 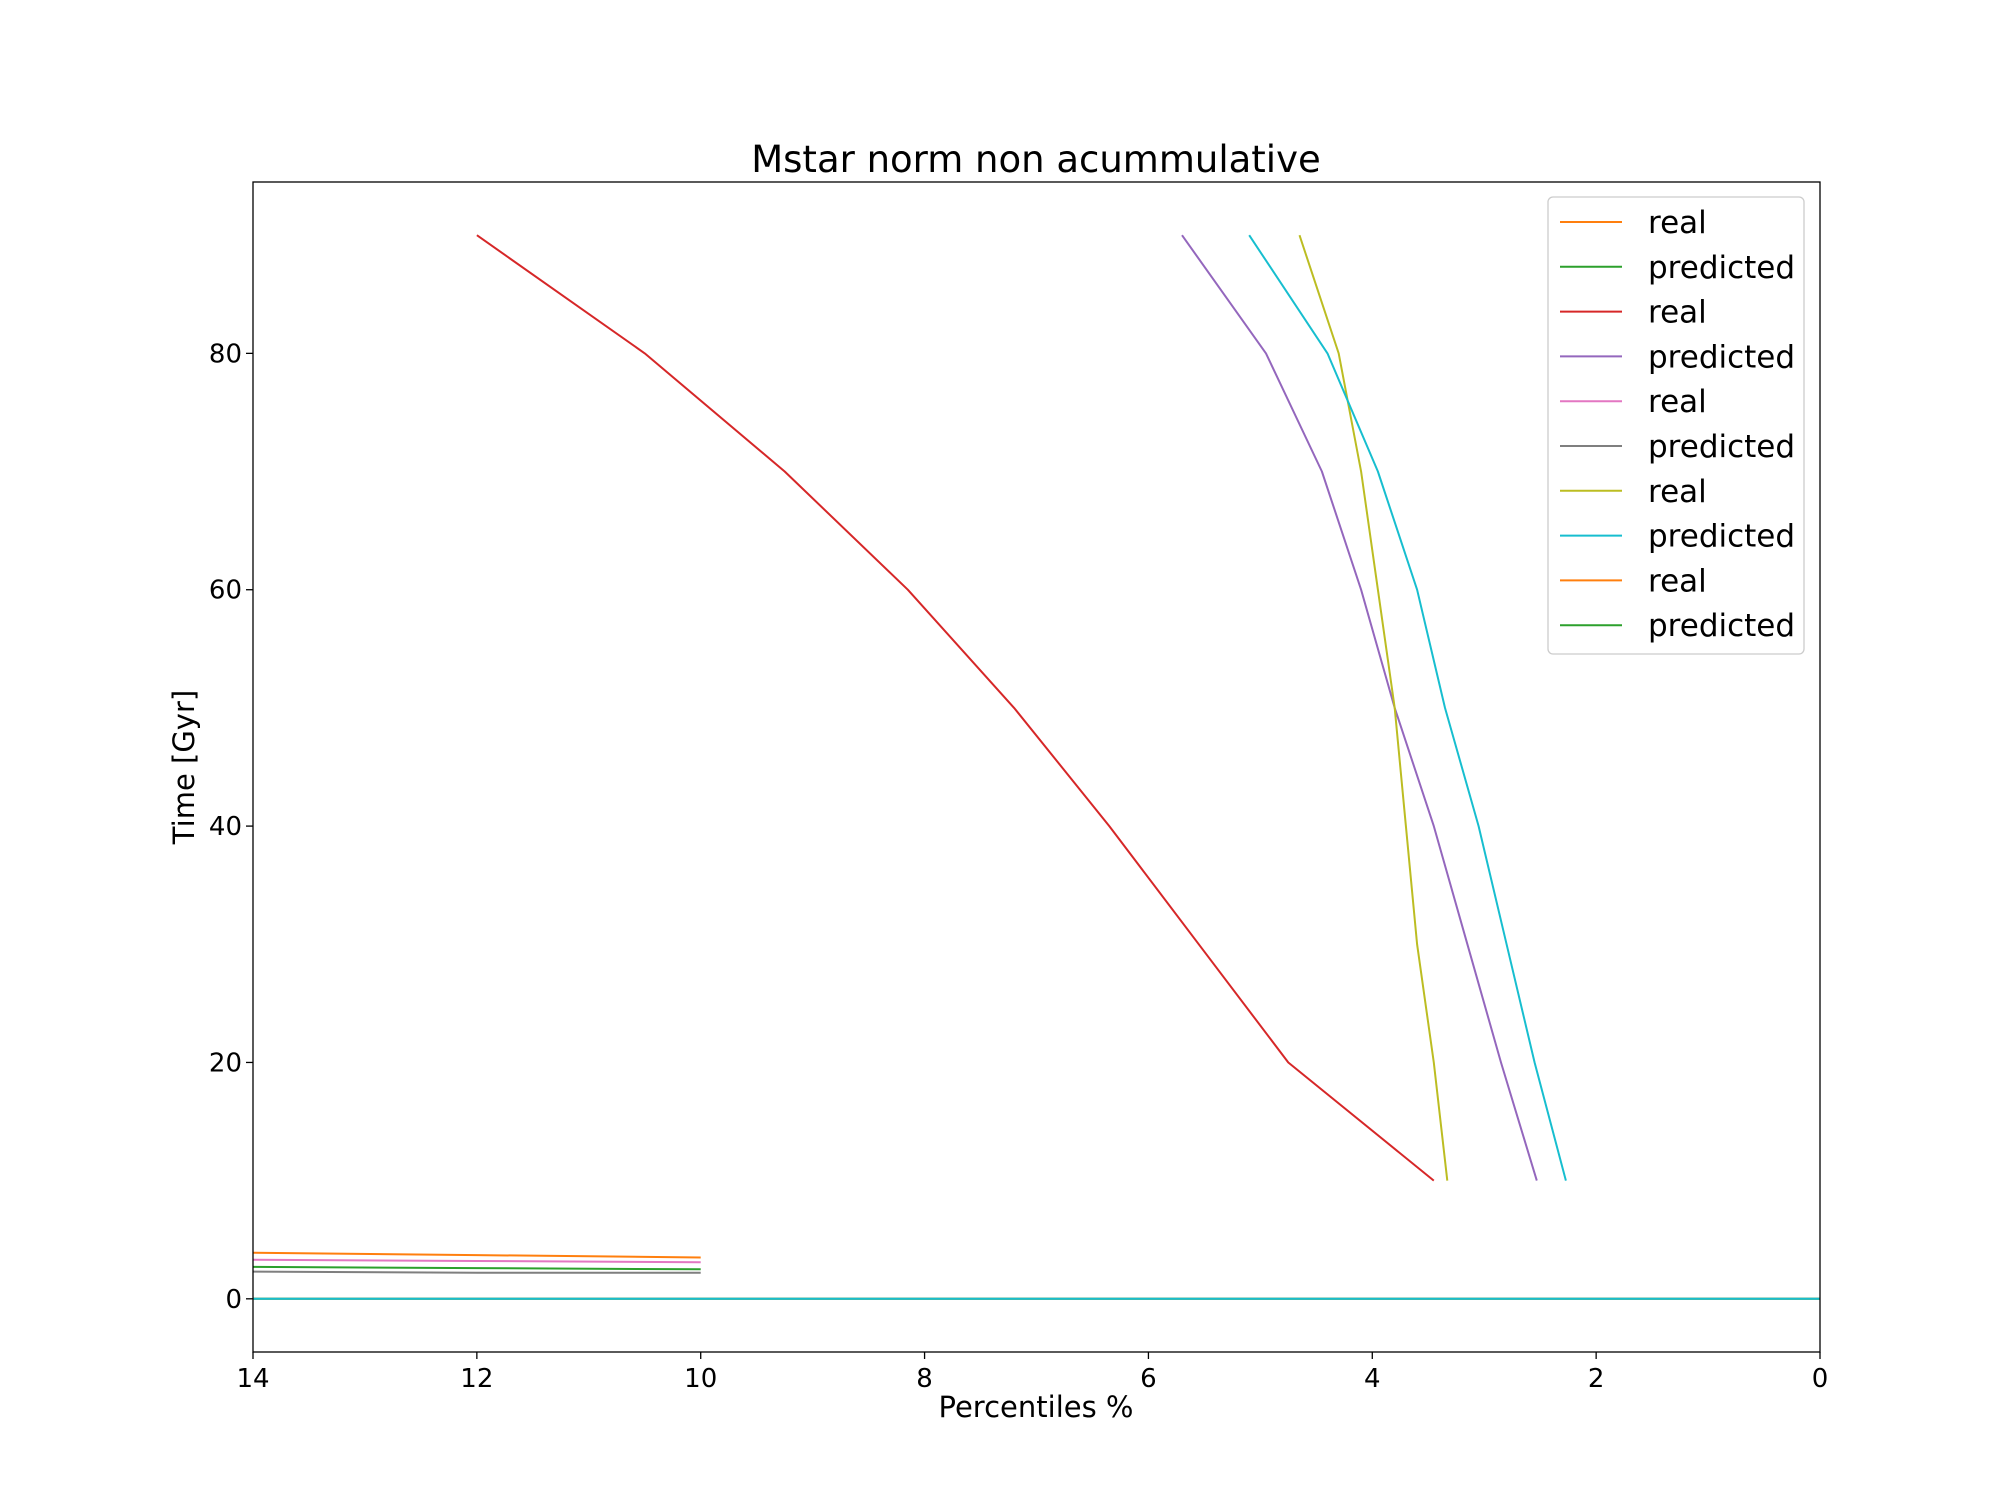 What do you see at coordinates (1148, 1379) in the screenshot?
I see `x-tick-label: 6` at bounding box center [1148, 1379].